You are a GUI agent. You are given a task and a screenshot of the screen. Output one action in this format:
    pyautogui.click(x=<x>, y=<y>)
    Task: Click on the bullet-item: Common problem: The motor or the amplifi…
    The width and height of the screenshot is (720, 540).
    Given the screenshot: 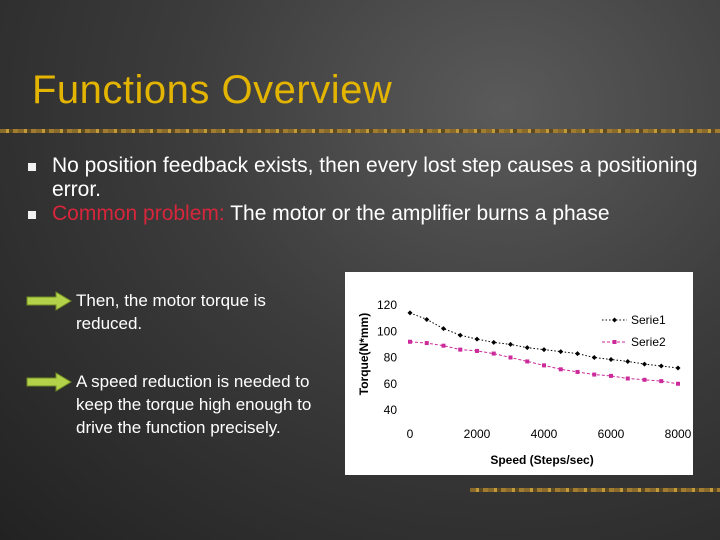 What is the action you would take?
    pyautogui.click(x=362, y=214)
    